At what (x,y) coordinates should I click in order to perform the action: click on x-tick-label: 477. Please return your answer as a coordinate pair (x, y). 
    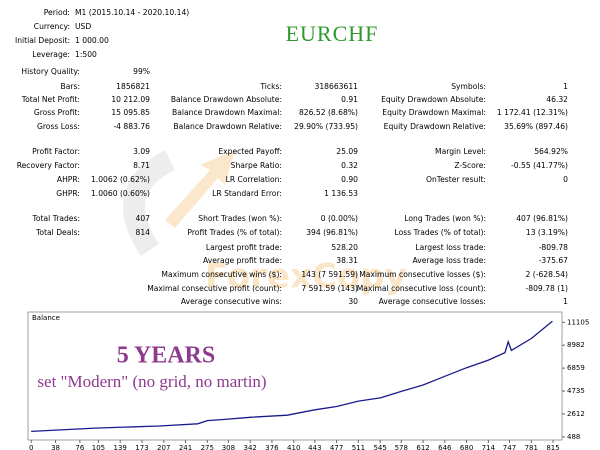
    Looking at the image, I should click on (336, 447).